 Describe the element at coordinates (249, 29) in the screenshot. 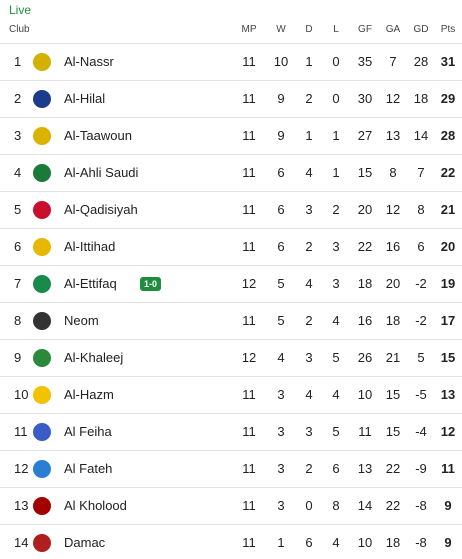

I see `column-header: MP` at that location.